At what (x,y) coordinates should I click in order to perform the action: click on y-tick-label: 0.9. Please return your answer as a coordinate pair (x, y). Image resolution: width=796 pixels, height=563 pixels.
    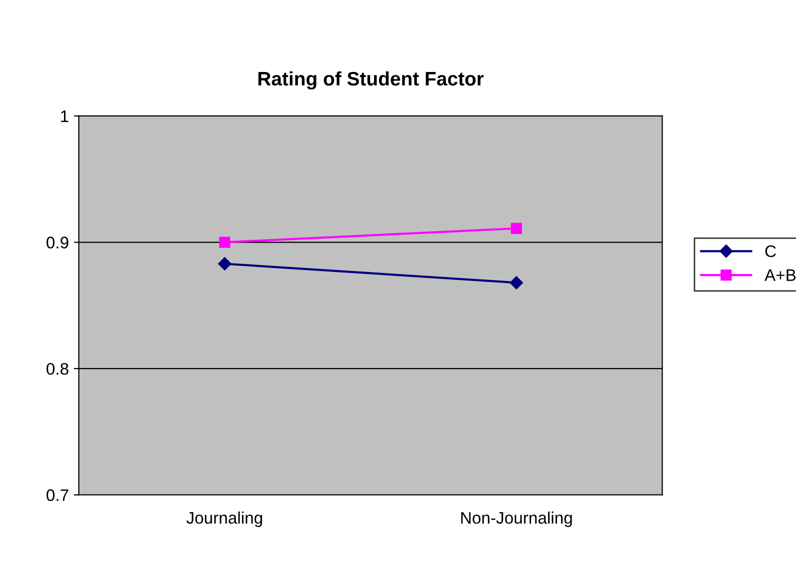
    Looking at the image, I should click on (57, 242).